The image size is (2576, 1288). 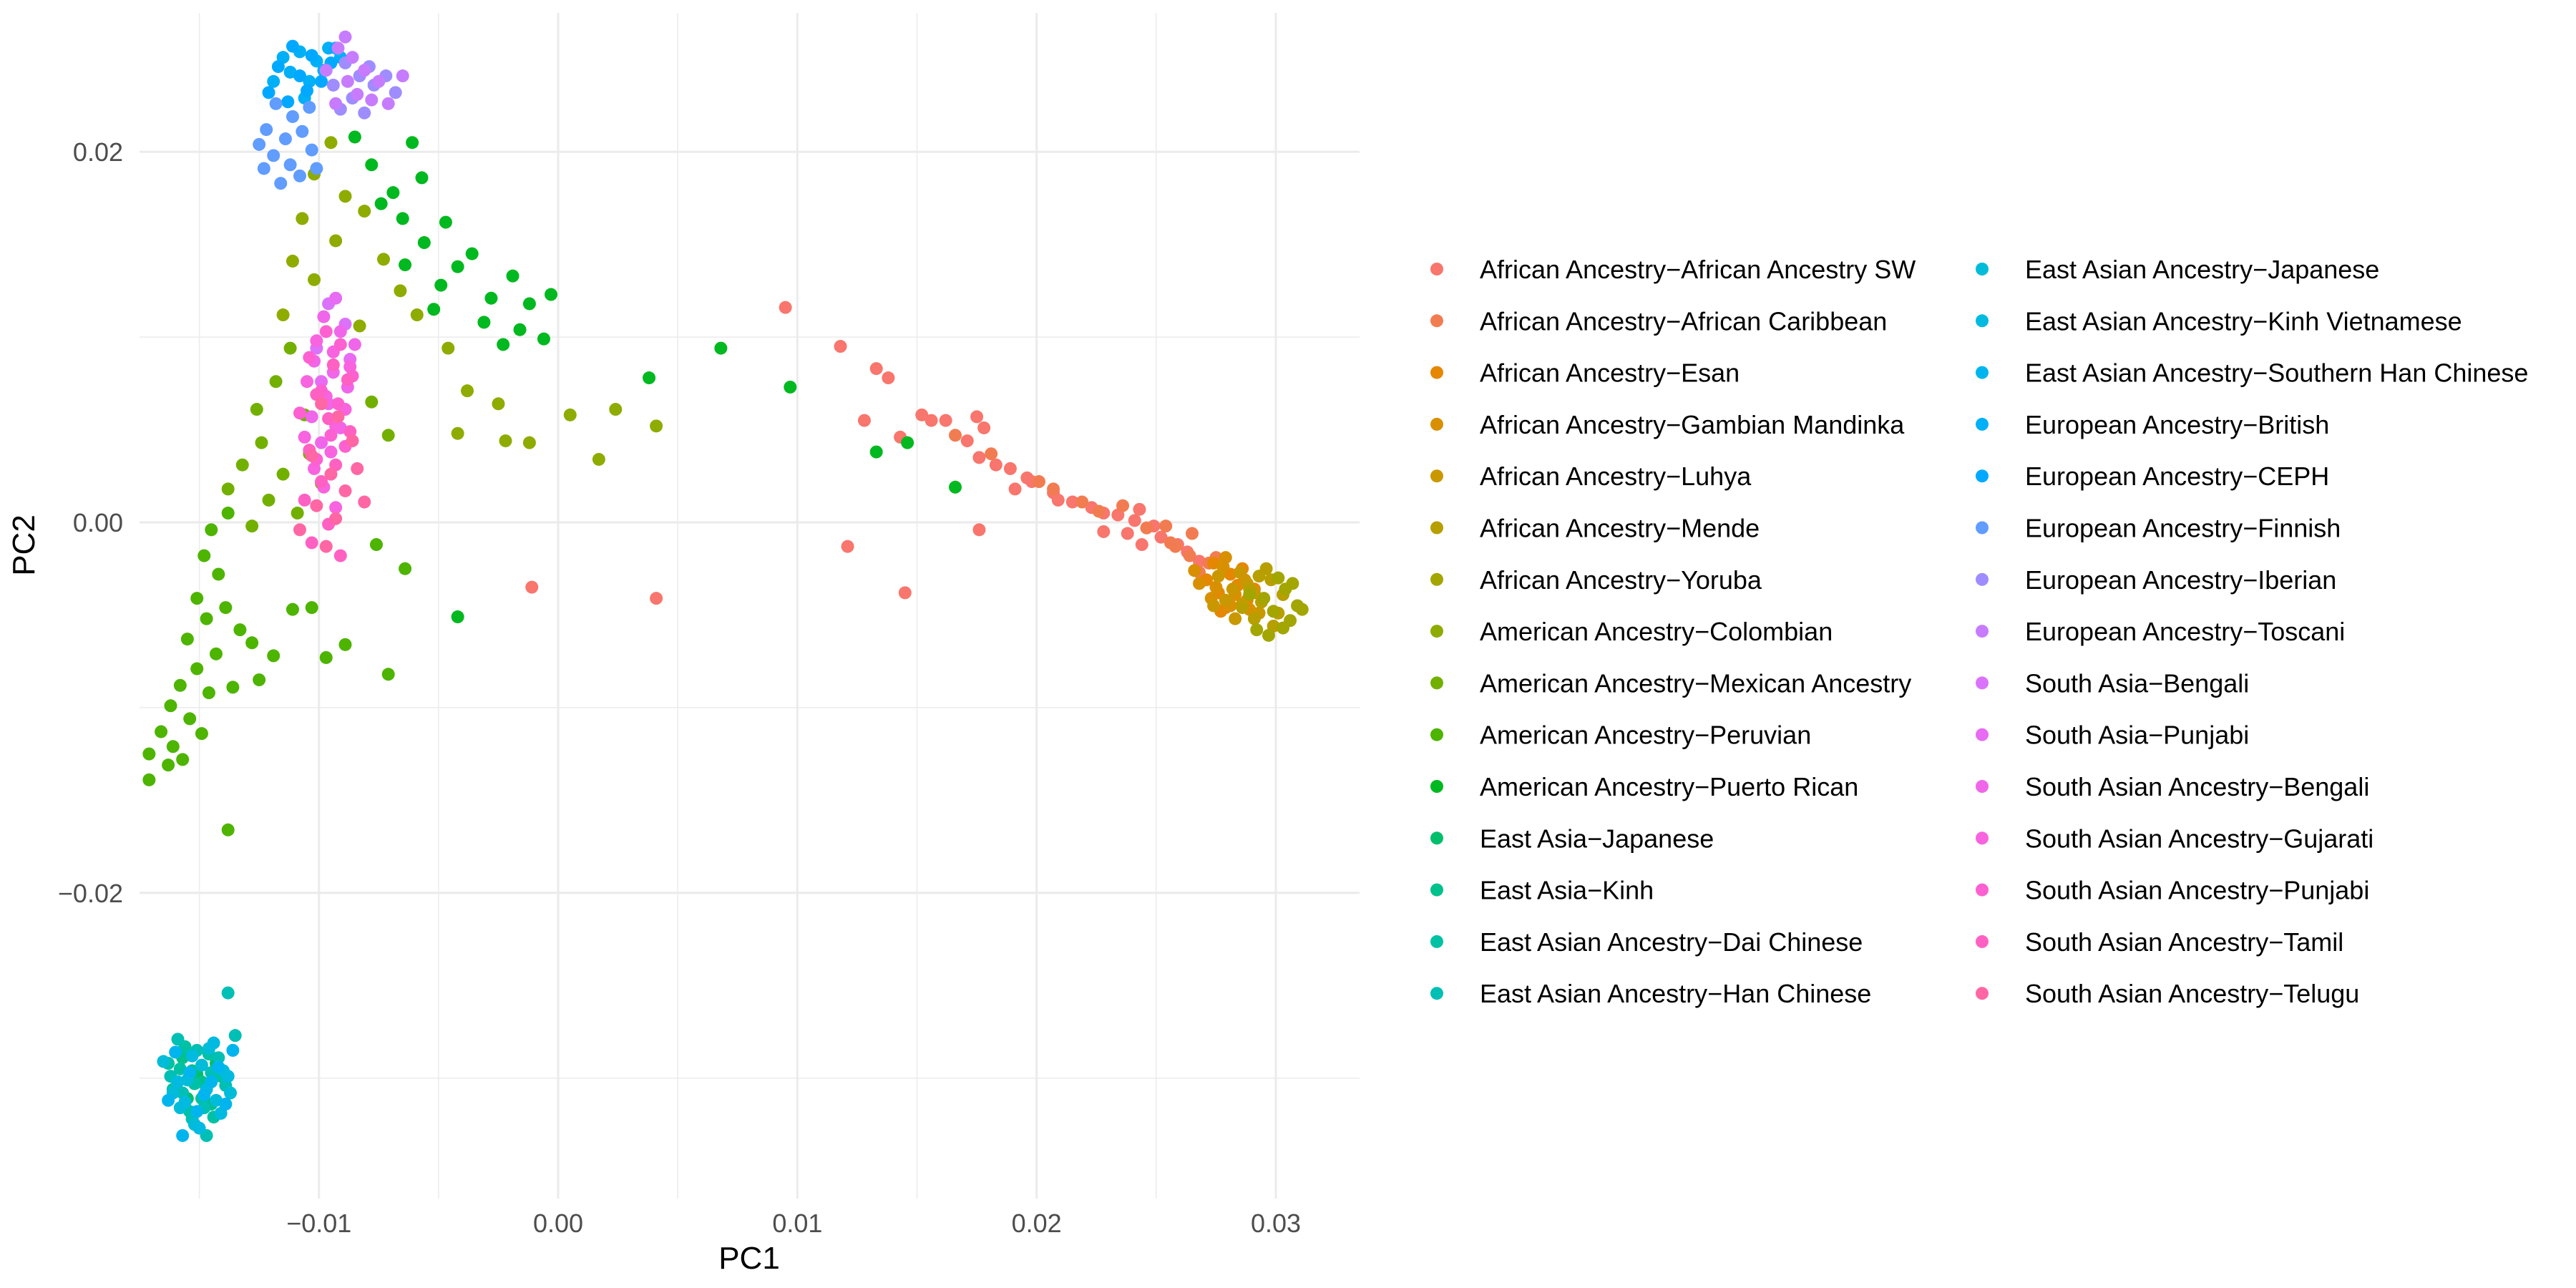 I want to click on y-tick-labels: −0.02 0.00 0.02, so click(x=90, y=522).